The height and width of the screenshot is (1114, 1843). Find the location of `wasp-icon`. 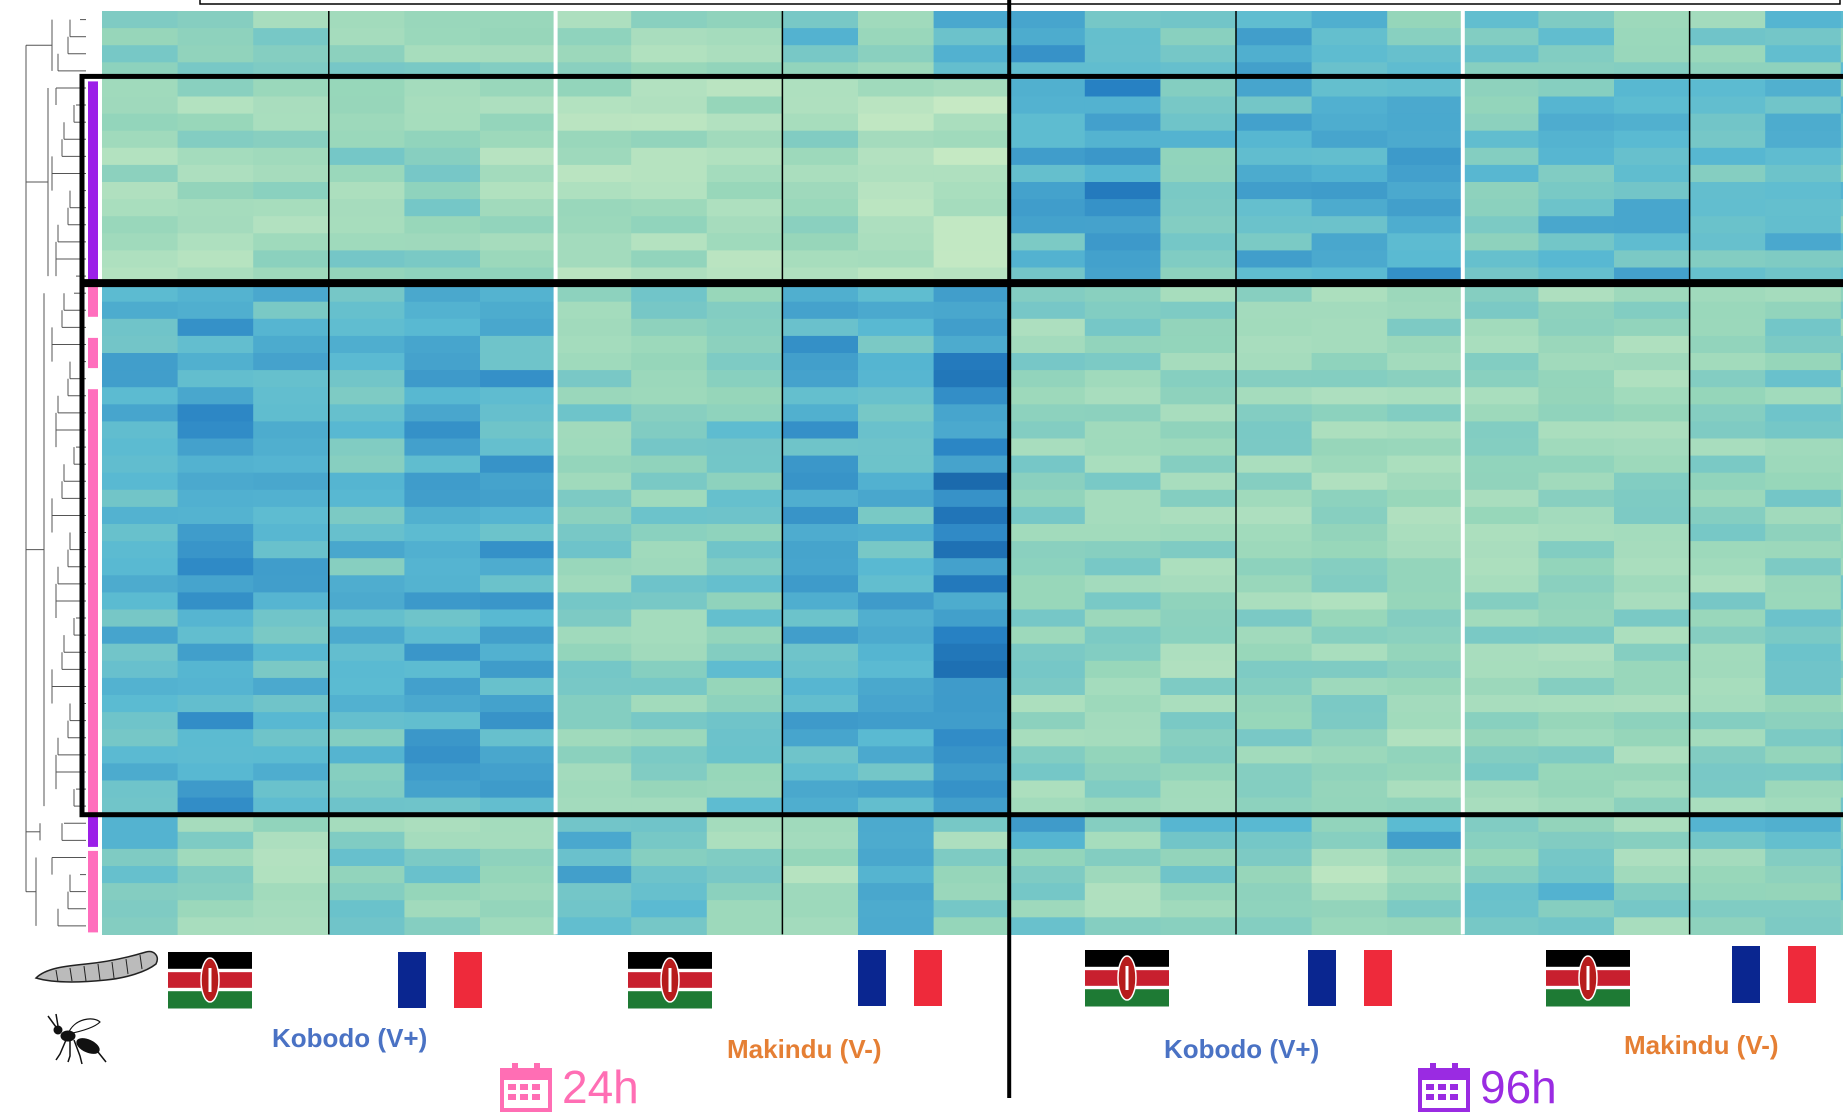

wasp-icon is located at coordinates (77, 1039).